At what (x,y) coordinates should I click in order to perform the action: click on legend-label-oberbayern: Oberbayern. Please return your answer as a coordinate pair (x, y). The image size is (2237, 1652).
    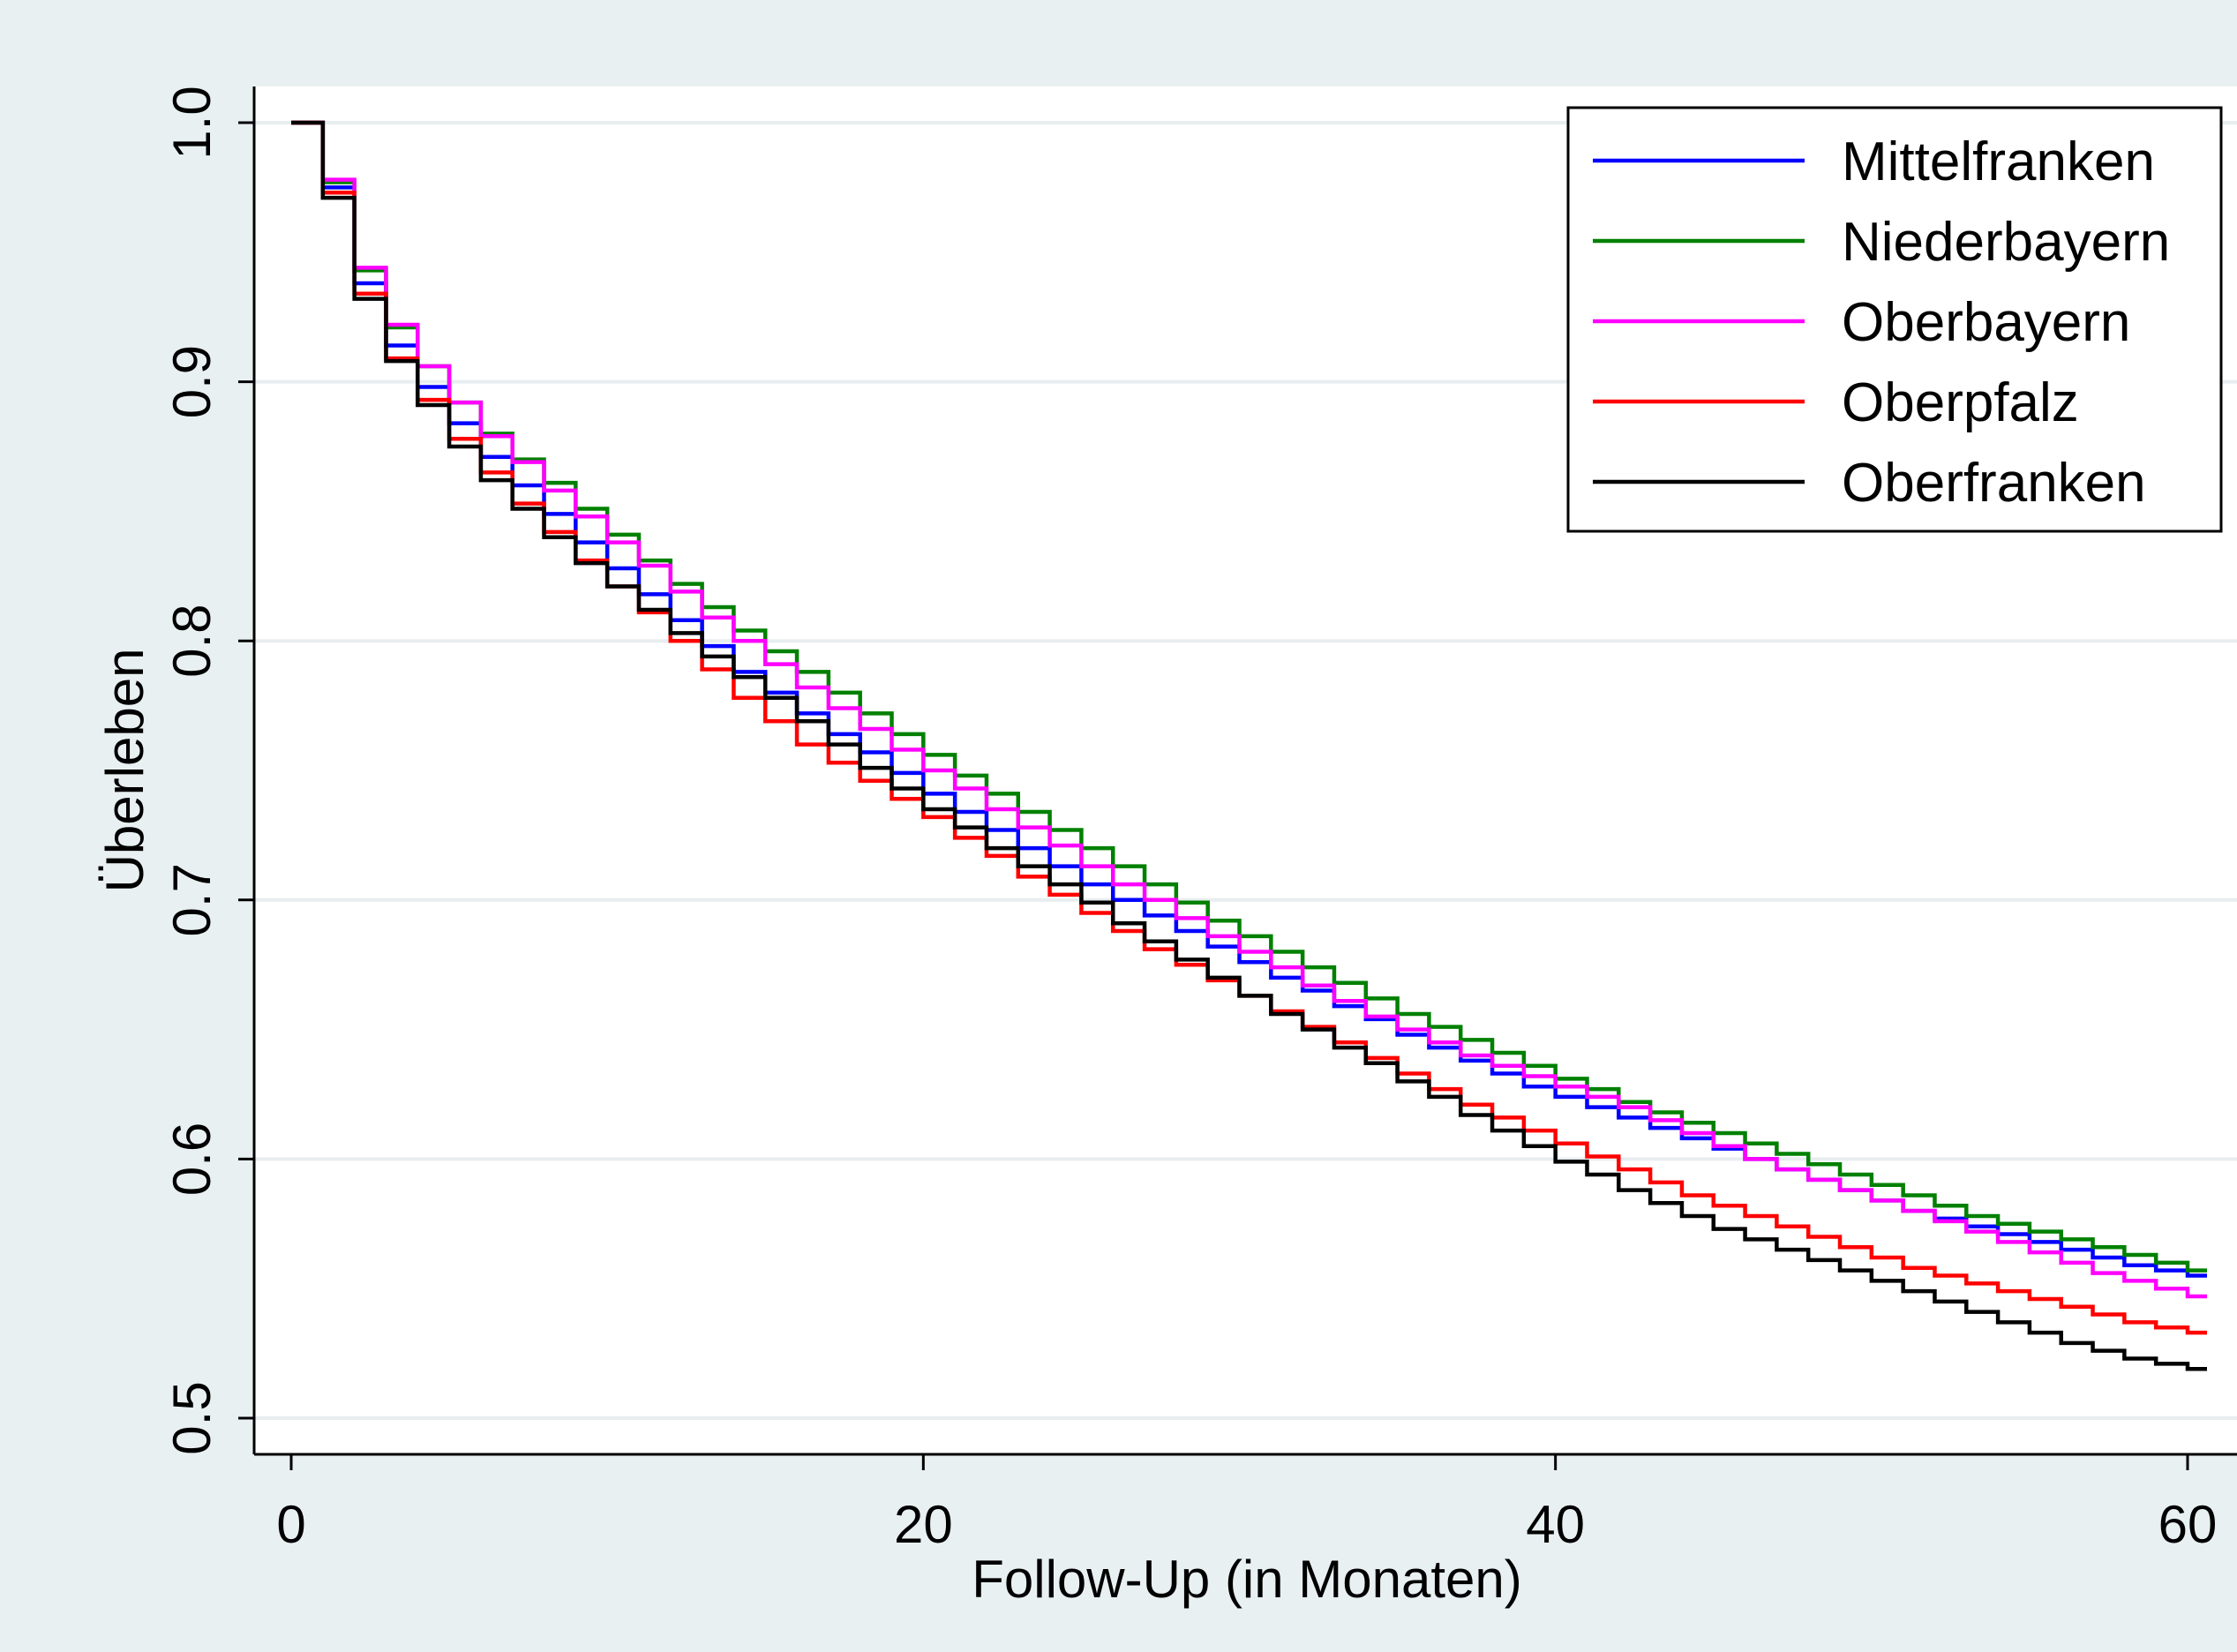
    Looking at the image, I should click on (1986, 322).